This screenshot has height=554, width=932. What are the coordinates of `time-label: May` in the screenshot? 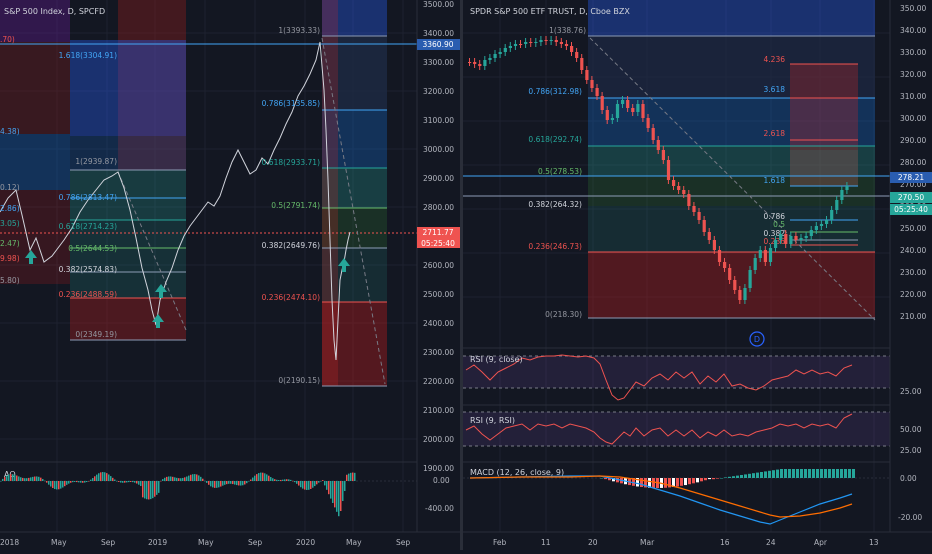 It's located at (354, 542).